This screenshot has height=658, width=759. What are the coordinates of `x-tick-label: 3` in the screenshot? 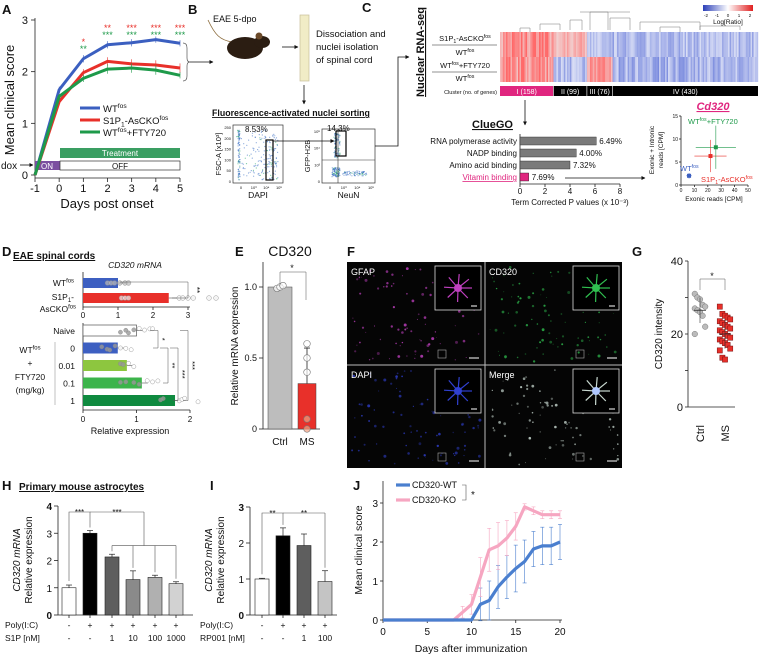 It's located at (132, 189).